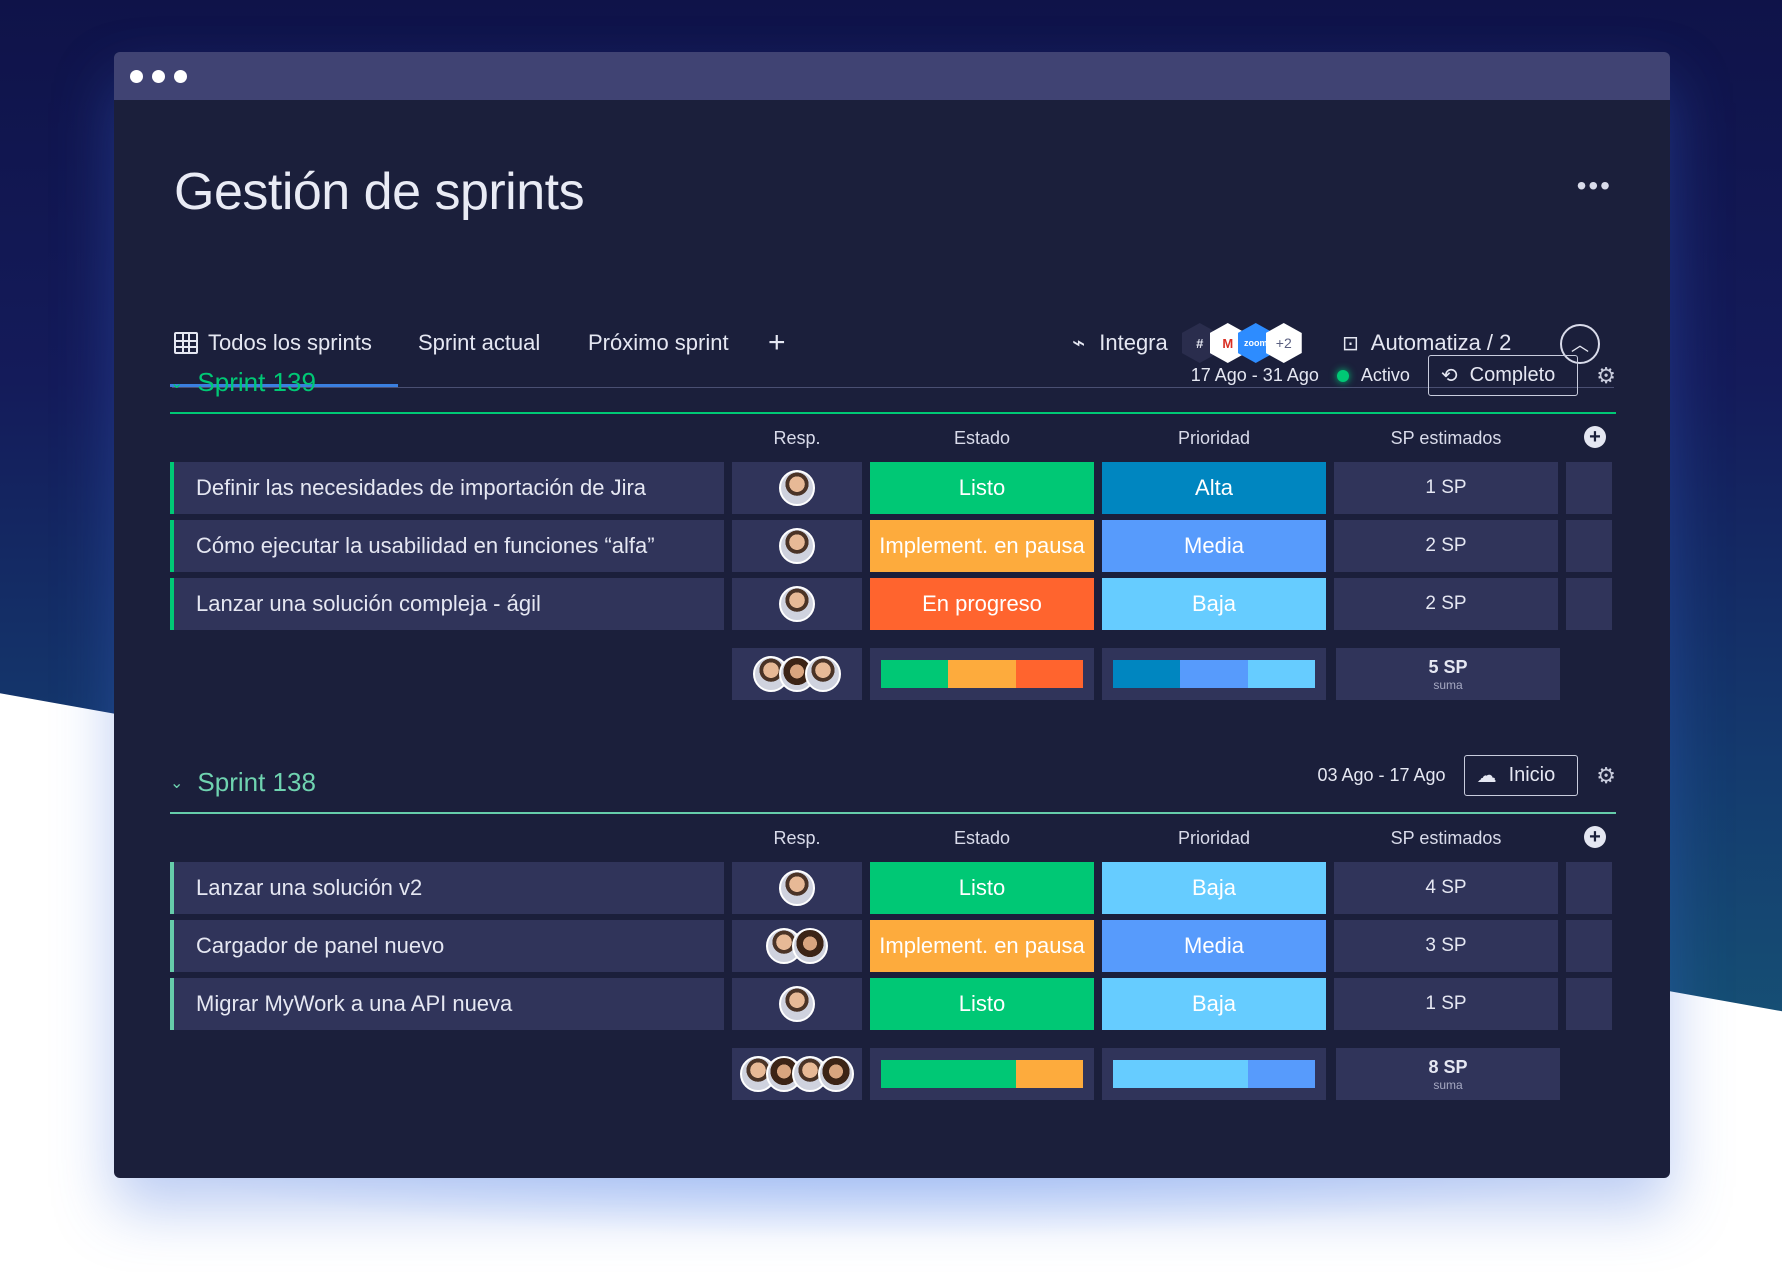  I want to click on automate-button: ⊡ Automatiza / 2, so click(1426, 343).